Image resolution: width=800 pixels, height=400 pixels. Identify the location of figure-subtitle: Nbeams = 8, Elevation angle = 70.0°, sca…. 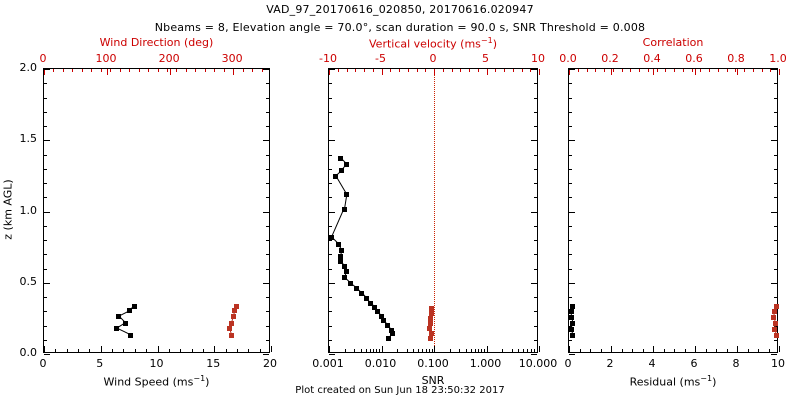
(400, 27).